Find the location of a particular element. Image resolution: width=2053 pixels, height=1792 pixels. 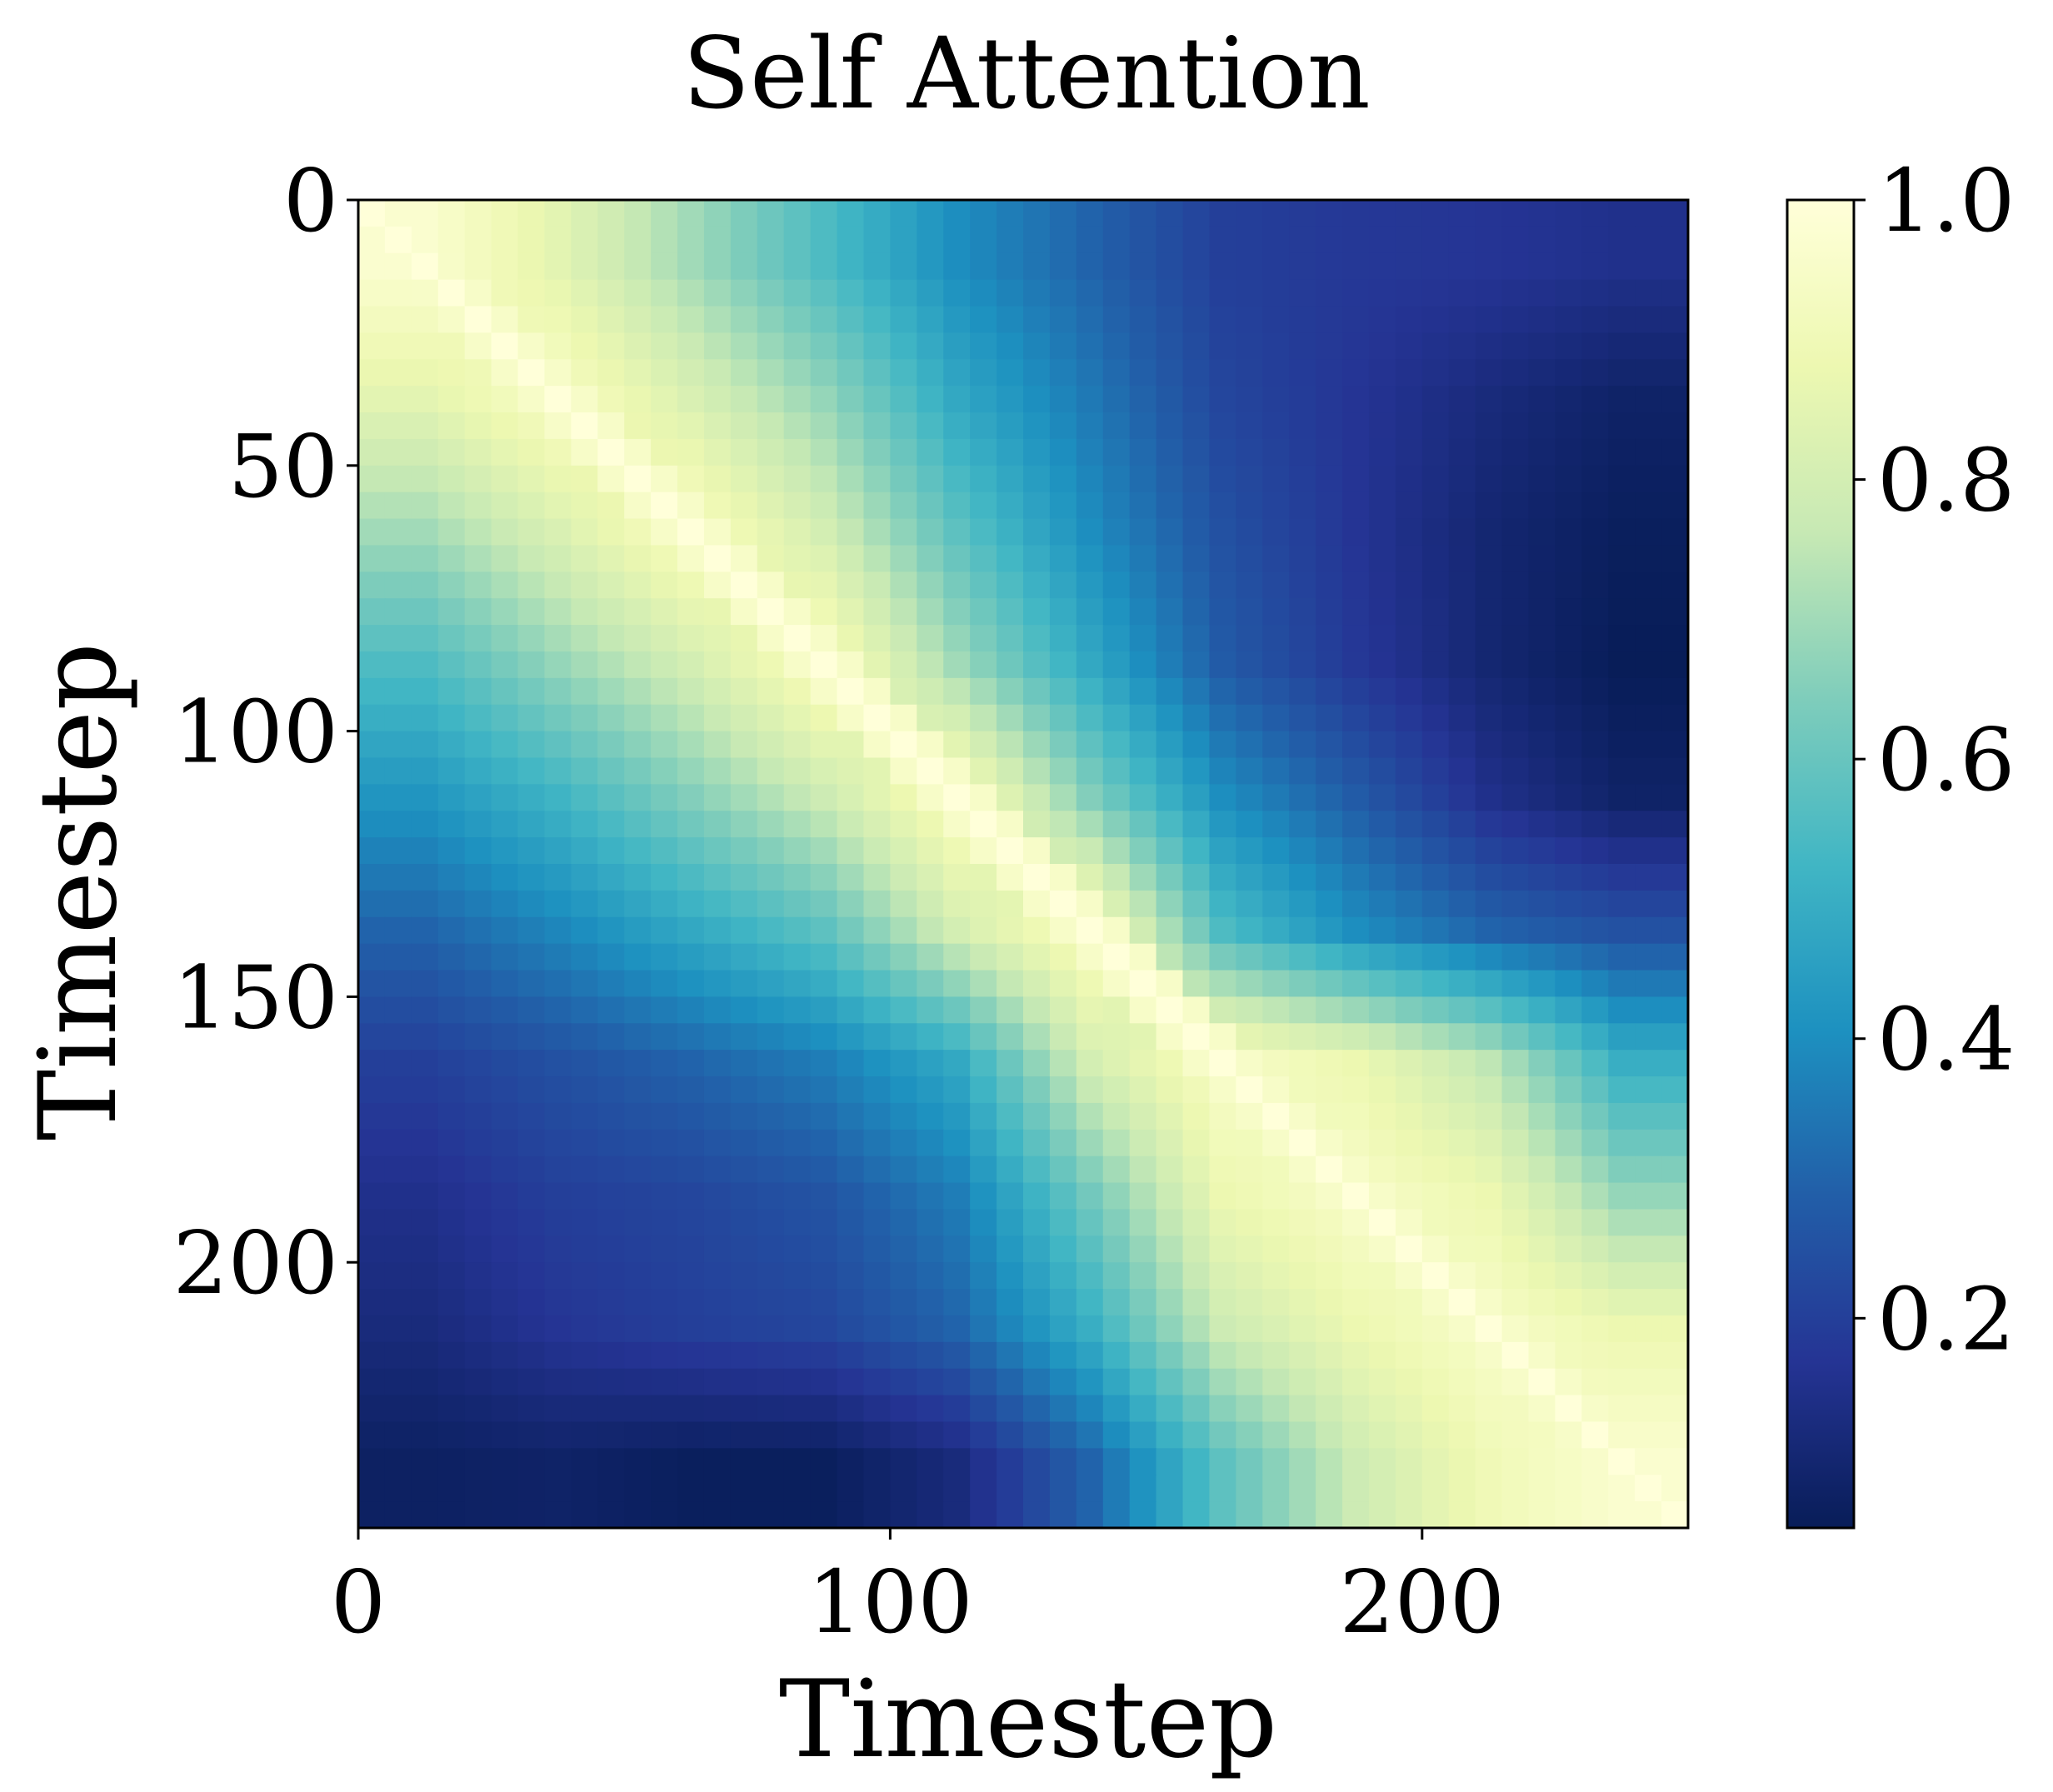

colorbar is located at coordinates (1821, 864).